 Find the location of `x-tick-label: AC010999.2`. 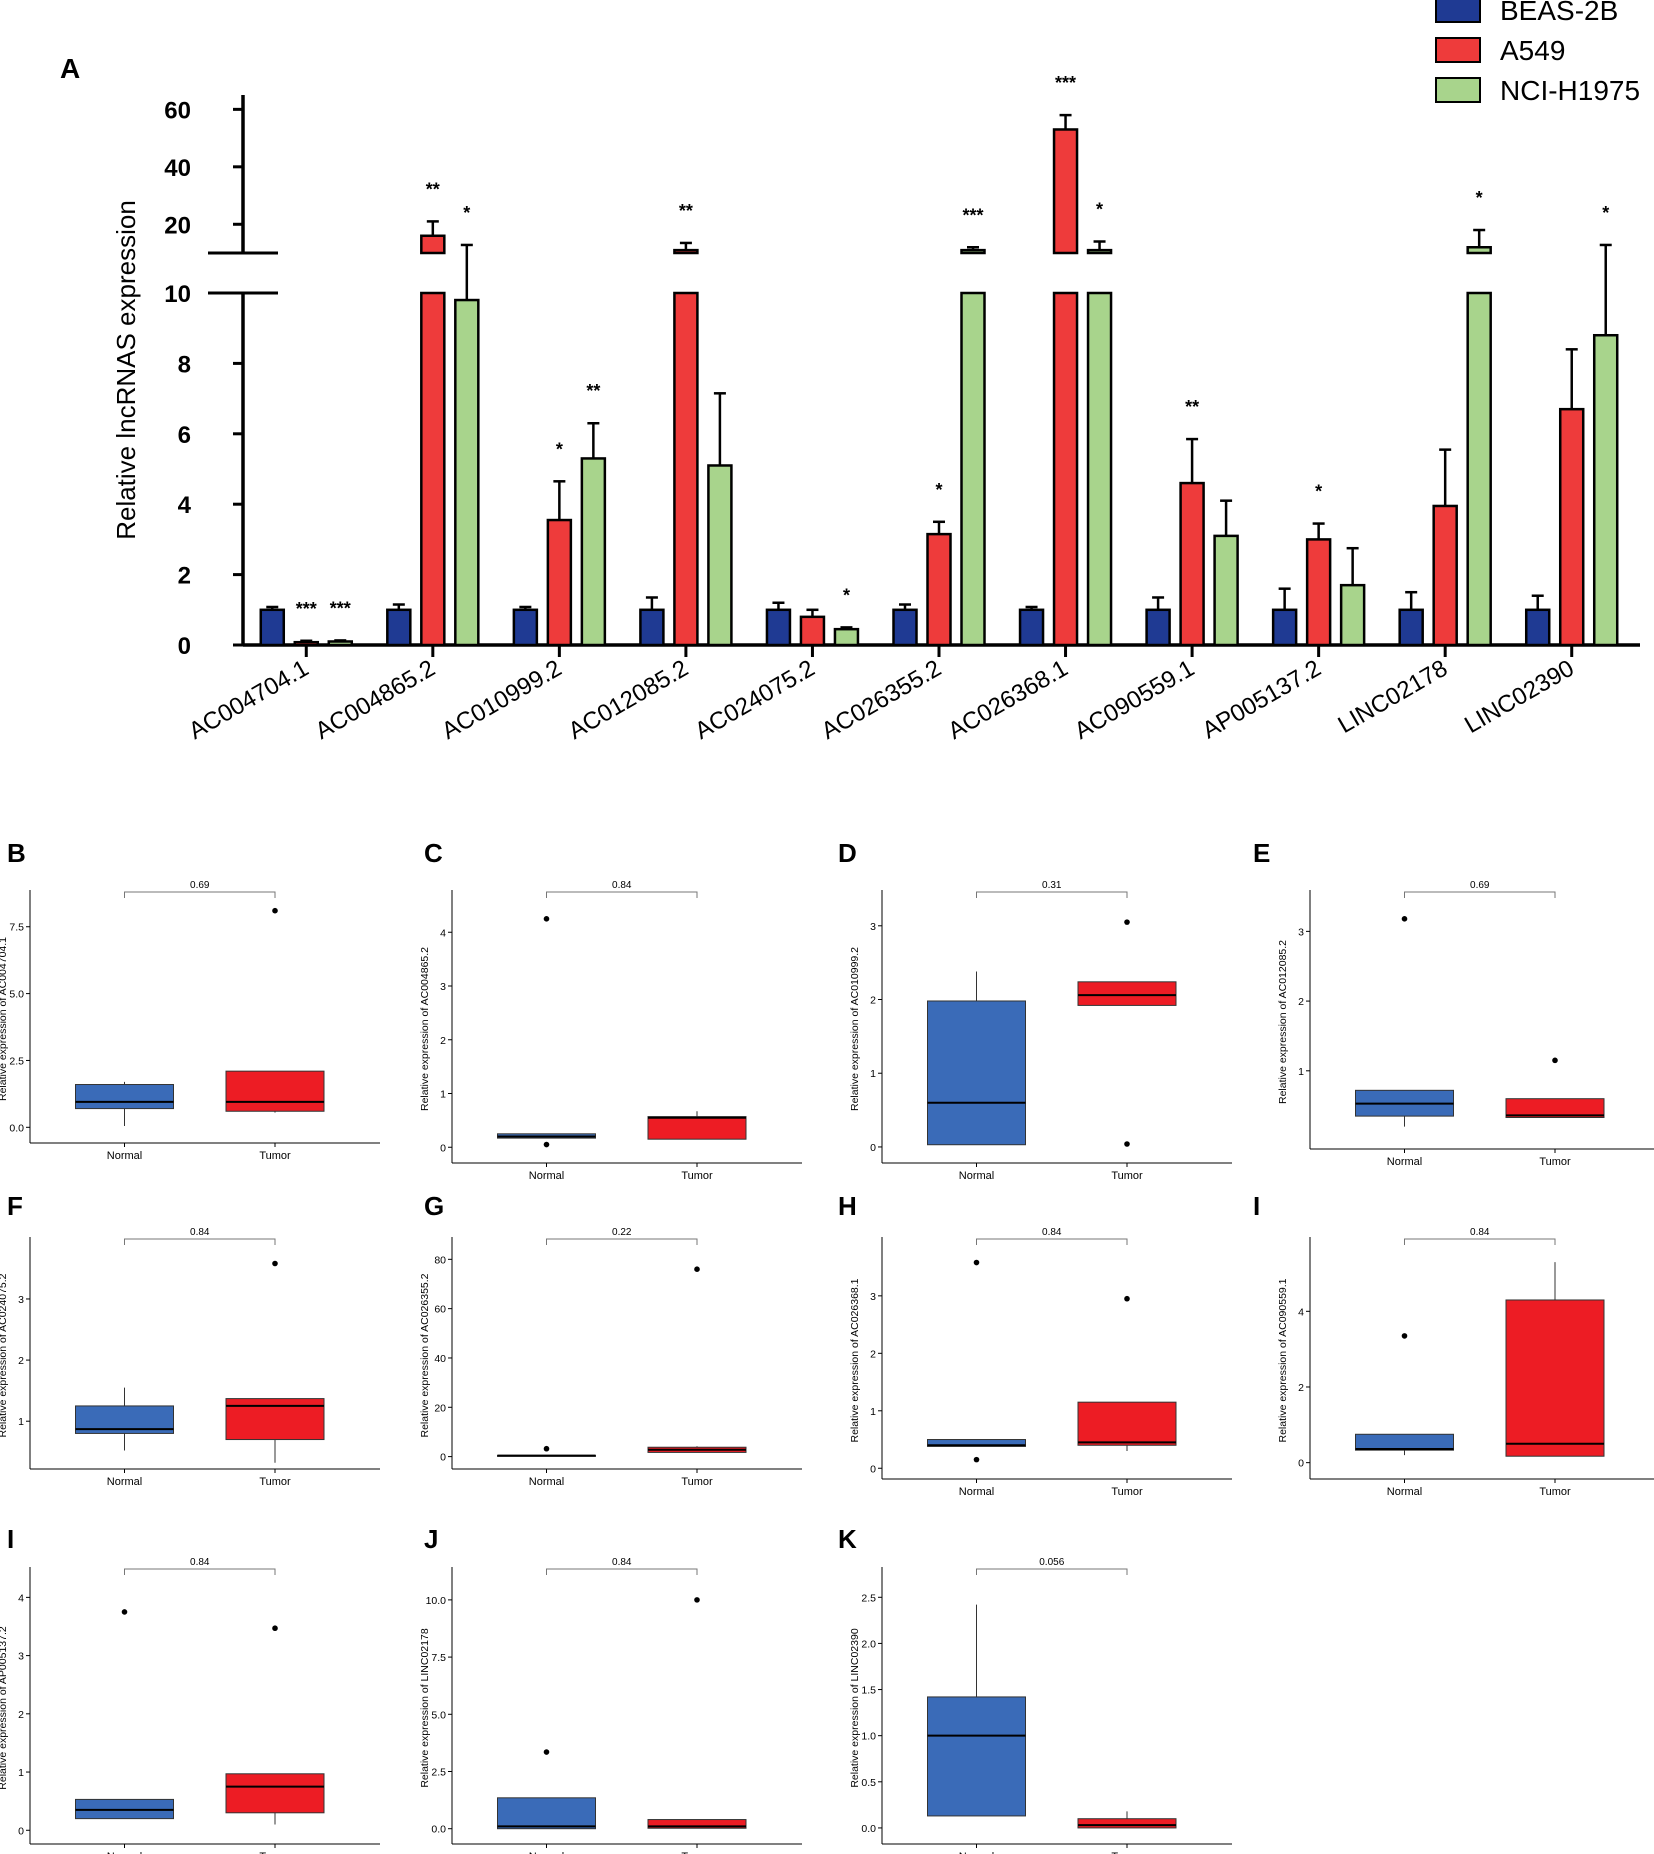

x-tick-label: AC010999.2 is located at coordinates (501, 700).